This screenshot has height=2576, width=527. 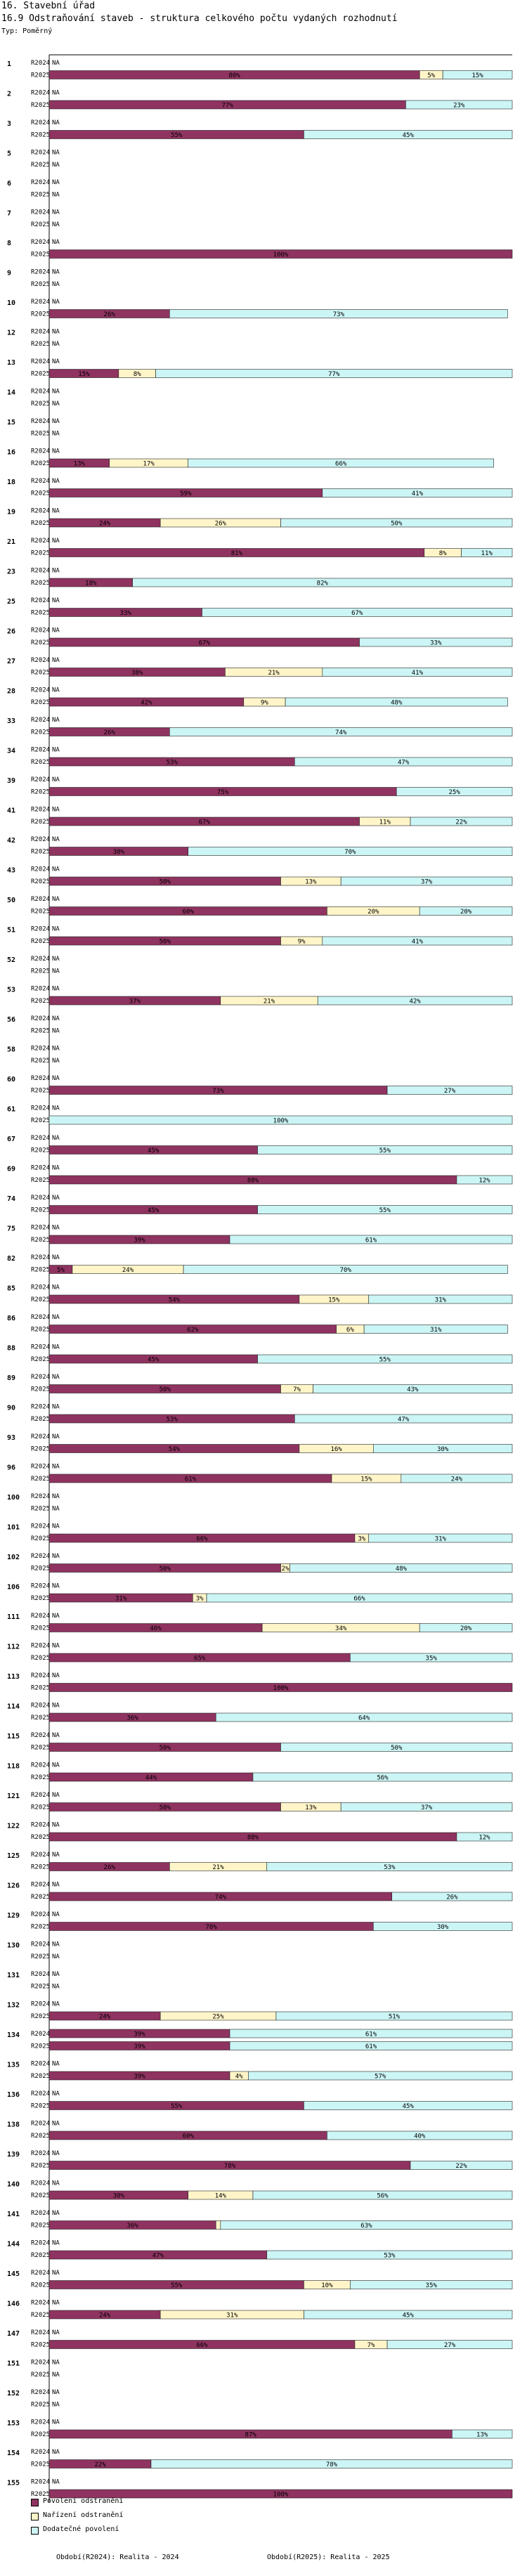 I want to click on bar-value-label: 21%, so click(x=274, y=673).